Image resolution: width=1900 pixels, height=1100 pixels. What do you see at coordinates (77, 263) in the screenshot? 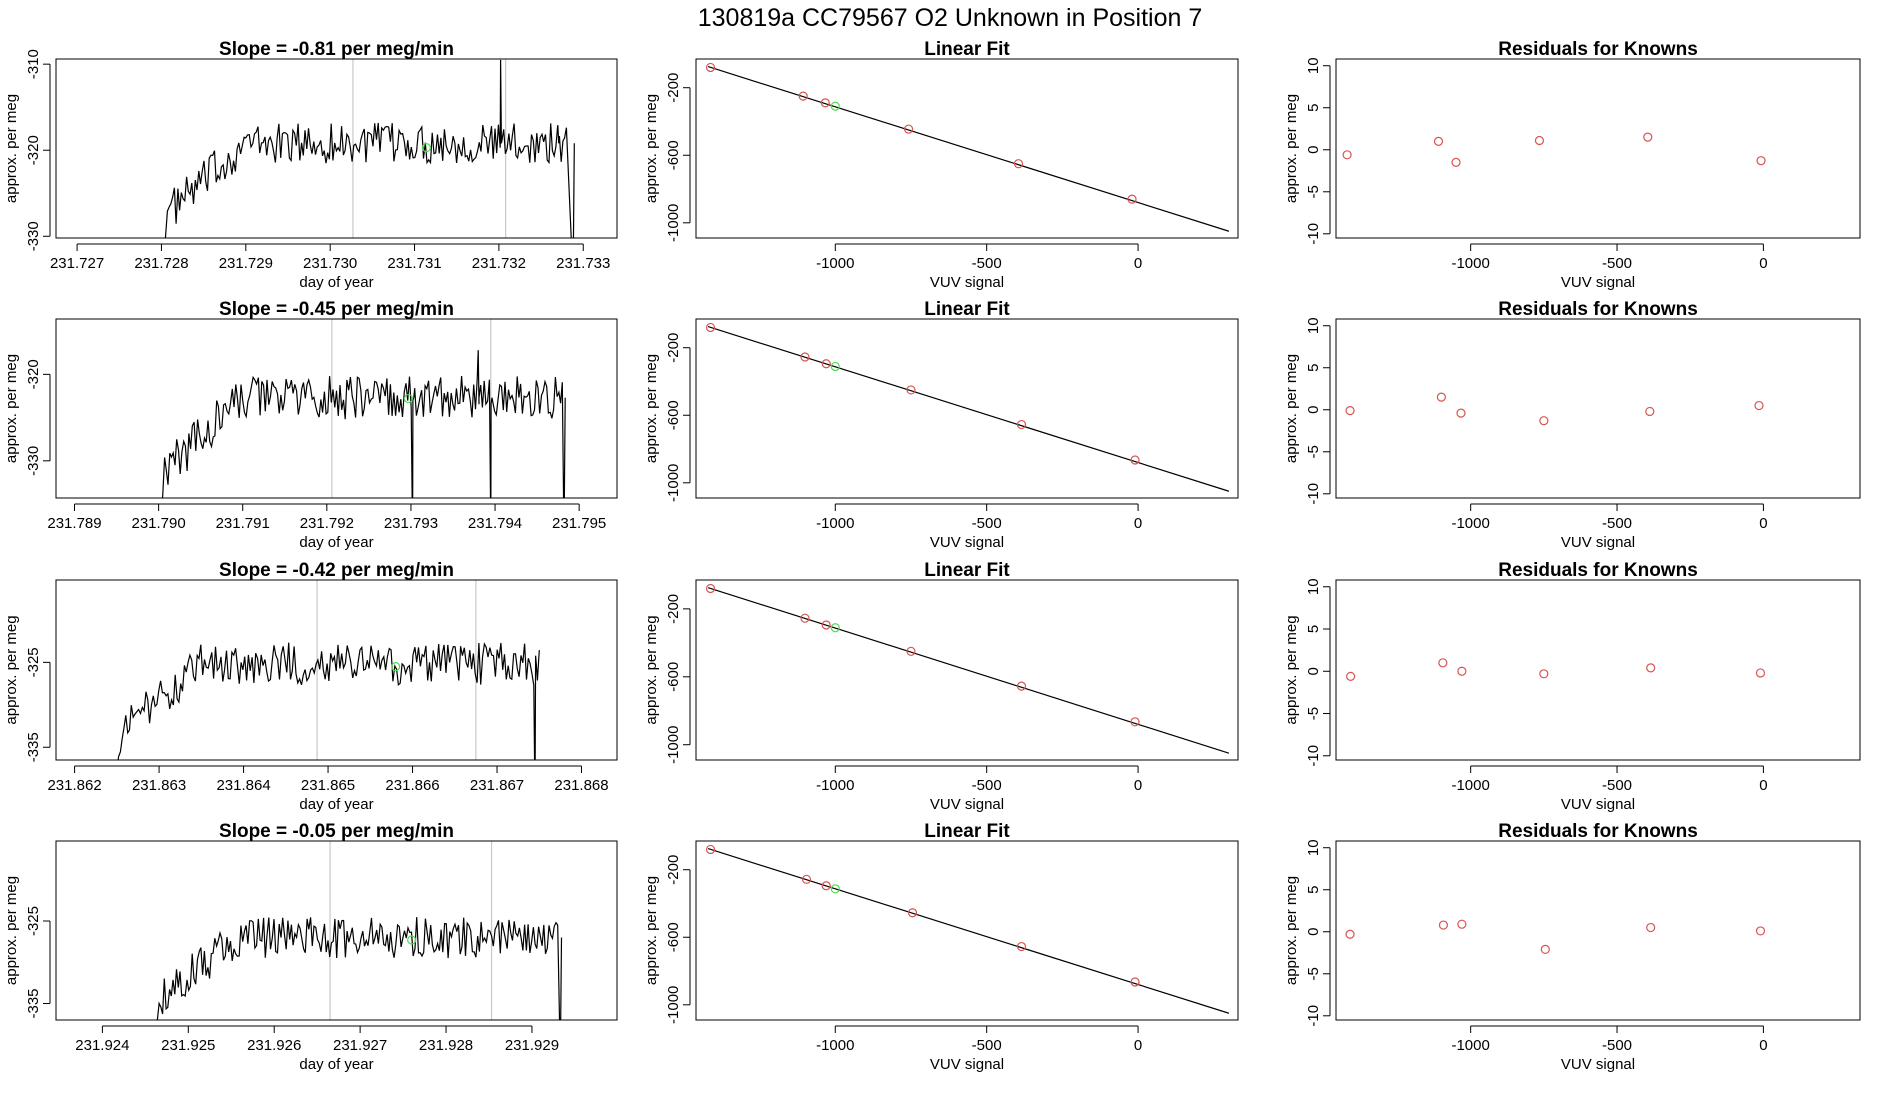
I see `x-tick-label: 231.727` at bounding box center [77, 263].